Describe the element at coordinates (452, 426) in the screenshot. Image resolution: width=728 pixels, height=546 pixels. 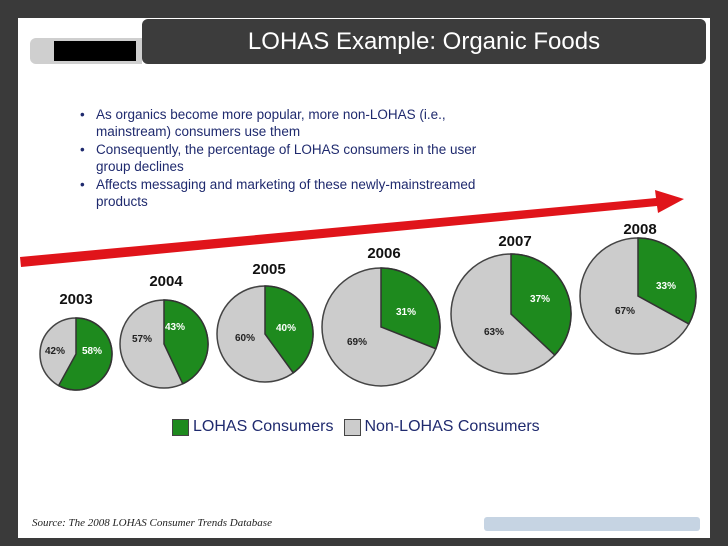
I see `legend-label-non-lohas: Non-LOHAS Consumers` at that location.